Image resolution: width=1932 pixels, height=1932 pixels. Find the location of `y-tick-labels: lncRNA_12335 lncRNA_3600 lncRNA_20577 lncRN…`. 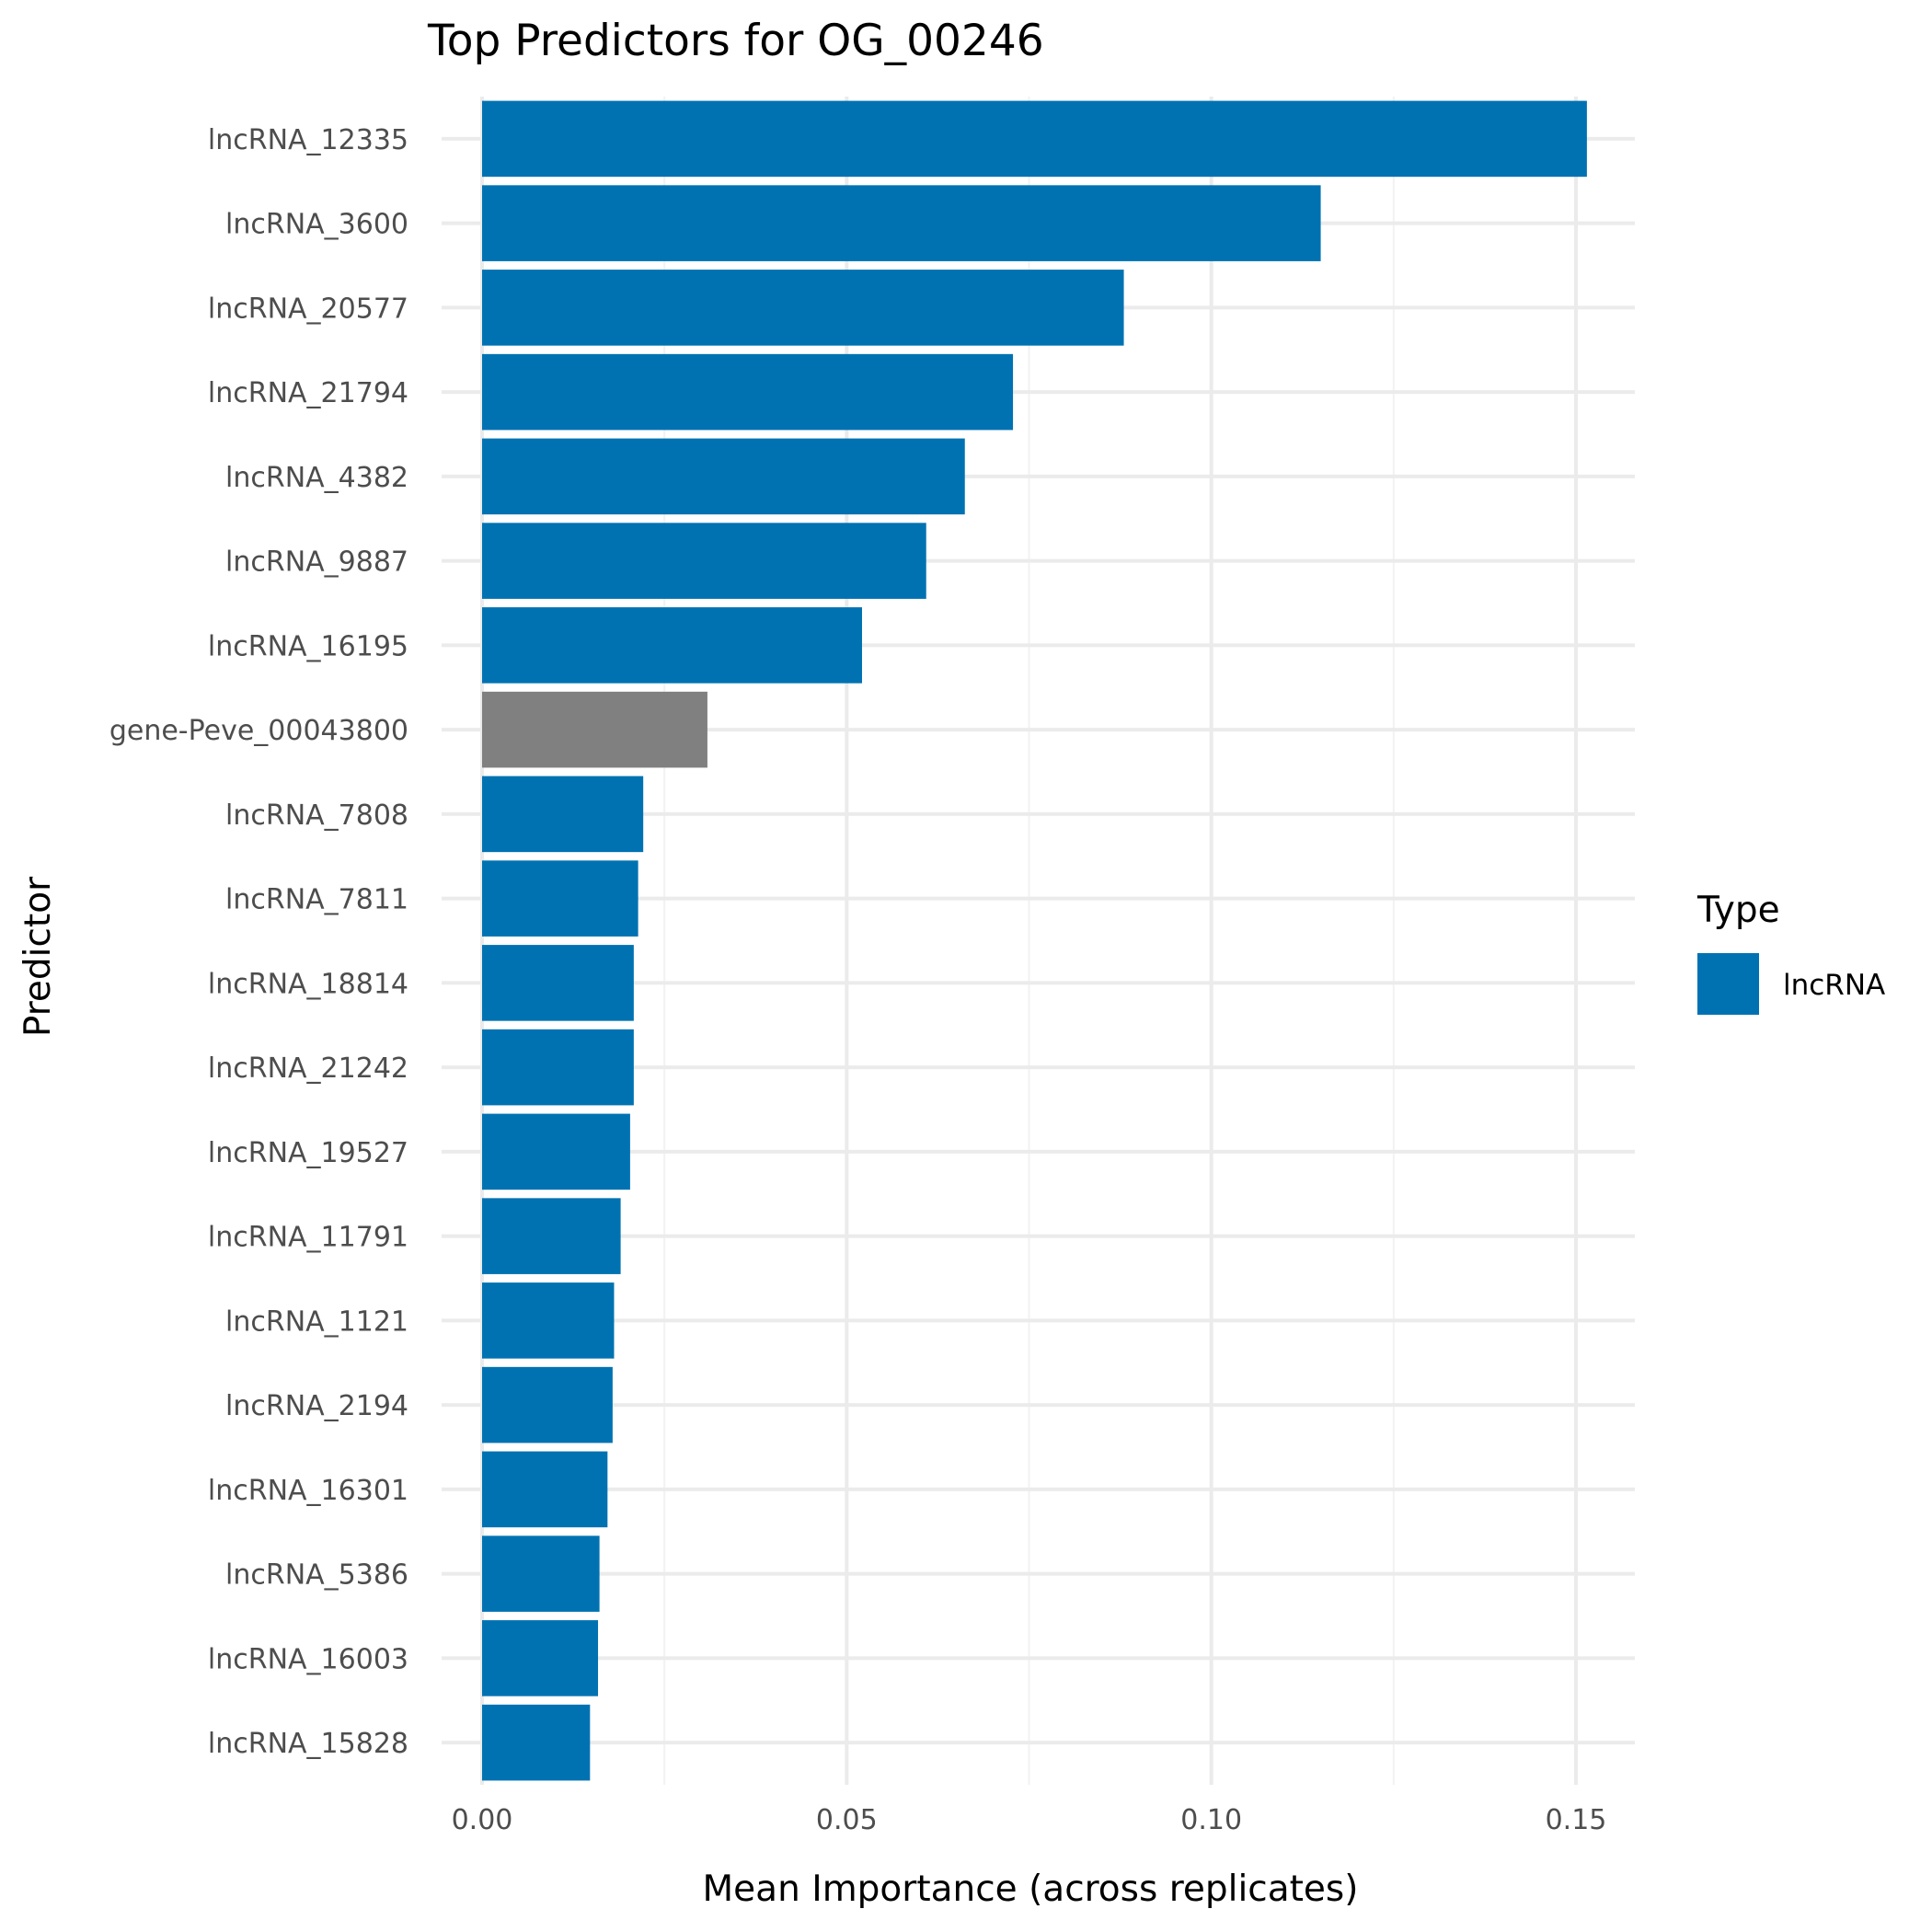

y-tick-labels: lncRNA_12335 lncRNA_3600 lncRNA_20577 lncRN… is located at coordinates (258, 942).